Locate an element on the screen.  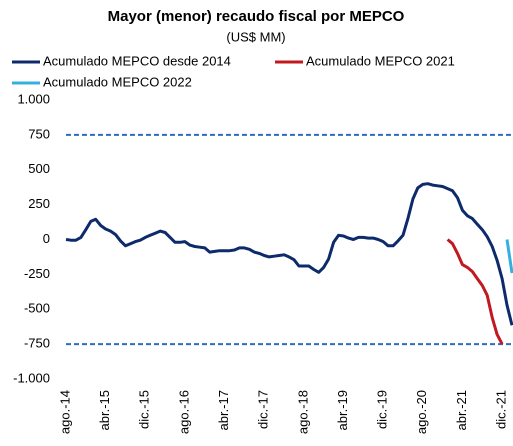
x-tick-label: ago.-16 is located at coordinates (183, 412).